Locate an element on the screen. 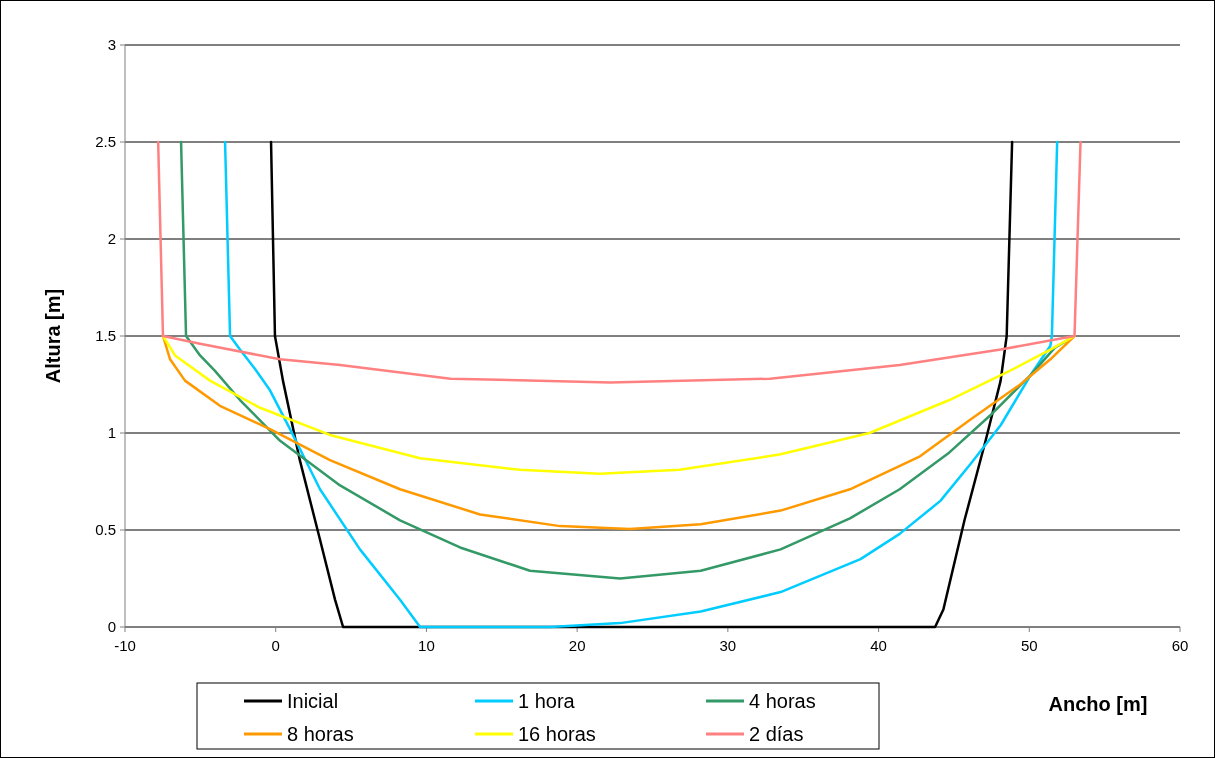 This screenshot has height=758, width=1215. legend-label: 4 horas is located at coordinates (782, 701).